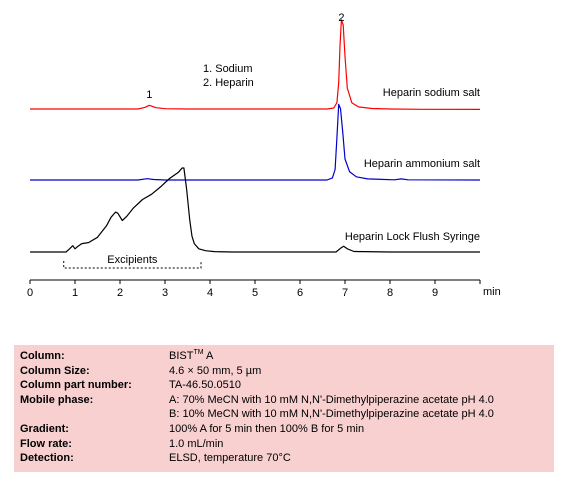  I want to click on peak-label-1: 1, so click(149, 95).